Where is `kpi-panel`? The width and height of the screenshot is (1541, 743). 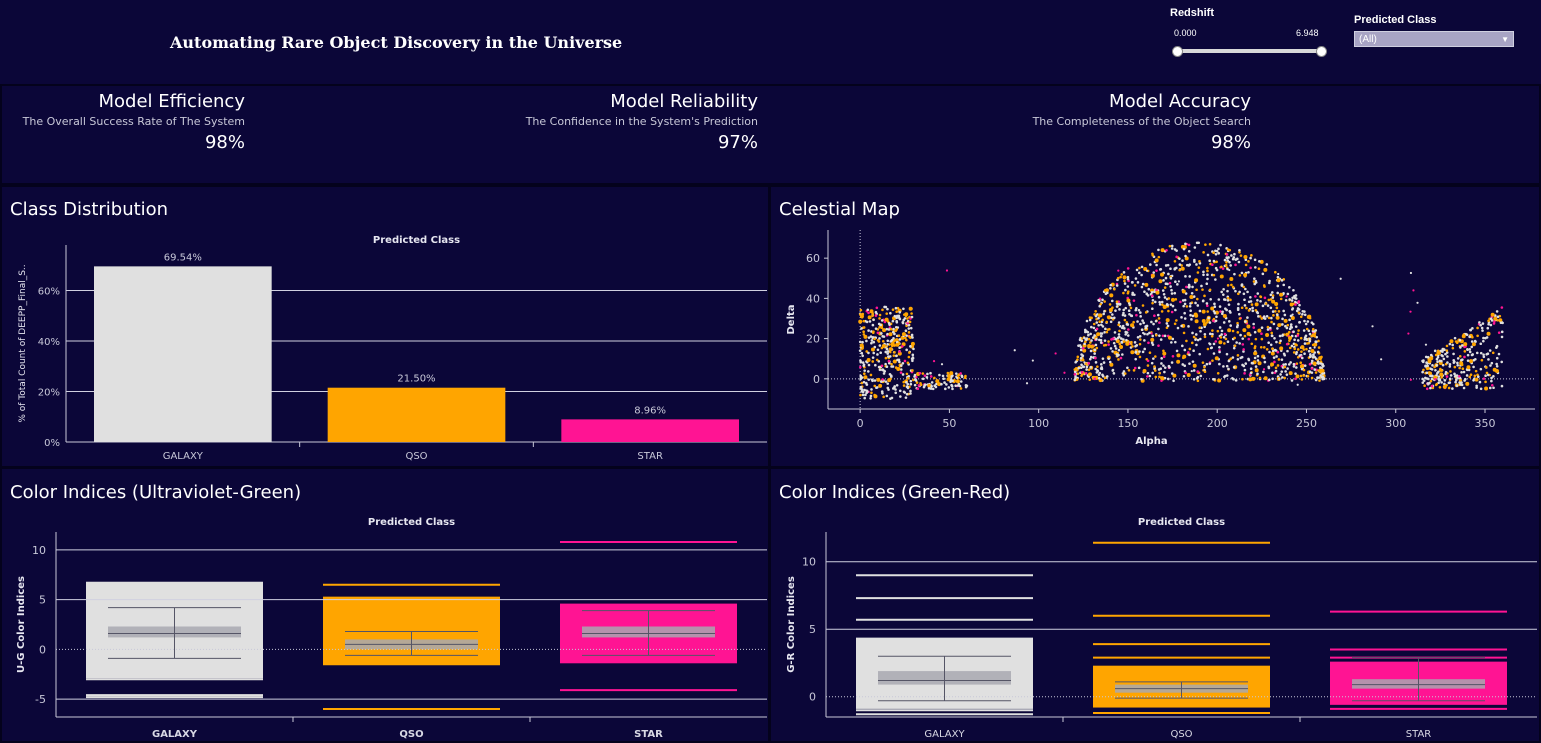 kpi-panel is located at coordinates (770, 134).